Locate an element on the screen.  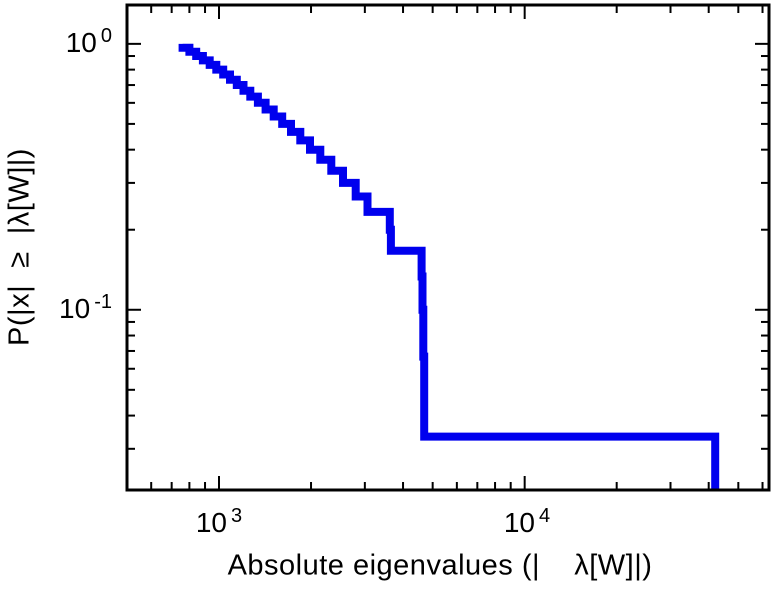
y-tick-label-1e0: 10 0 is located at coordinates (88, 42).